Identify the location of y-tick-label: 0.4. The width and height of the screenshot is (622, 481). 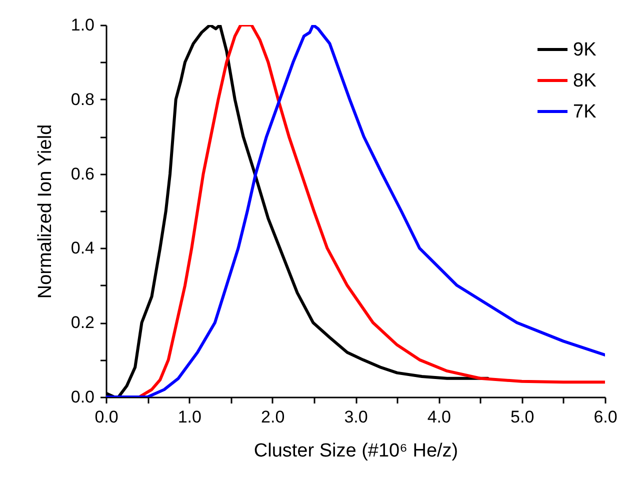
(82, 248).